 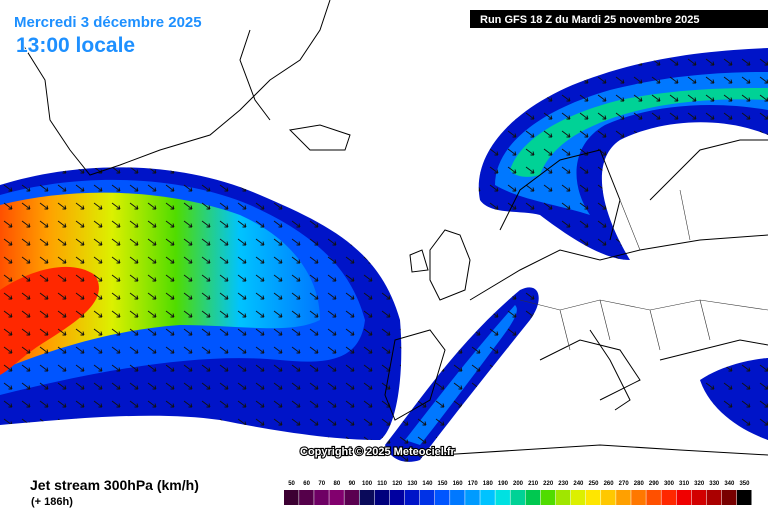 What do you see at coordinates (714, 484) in the screenshot?
I see `scale-label: 330` at bounding box center [714, 484].